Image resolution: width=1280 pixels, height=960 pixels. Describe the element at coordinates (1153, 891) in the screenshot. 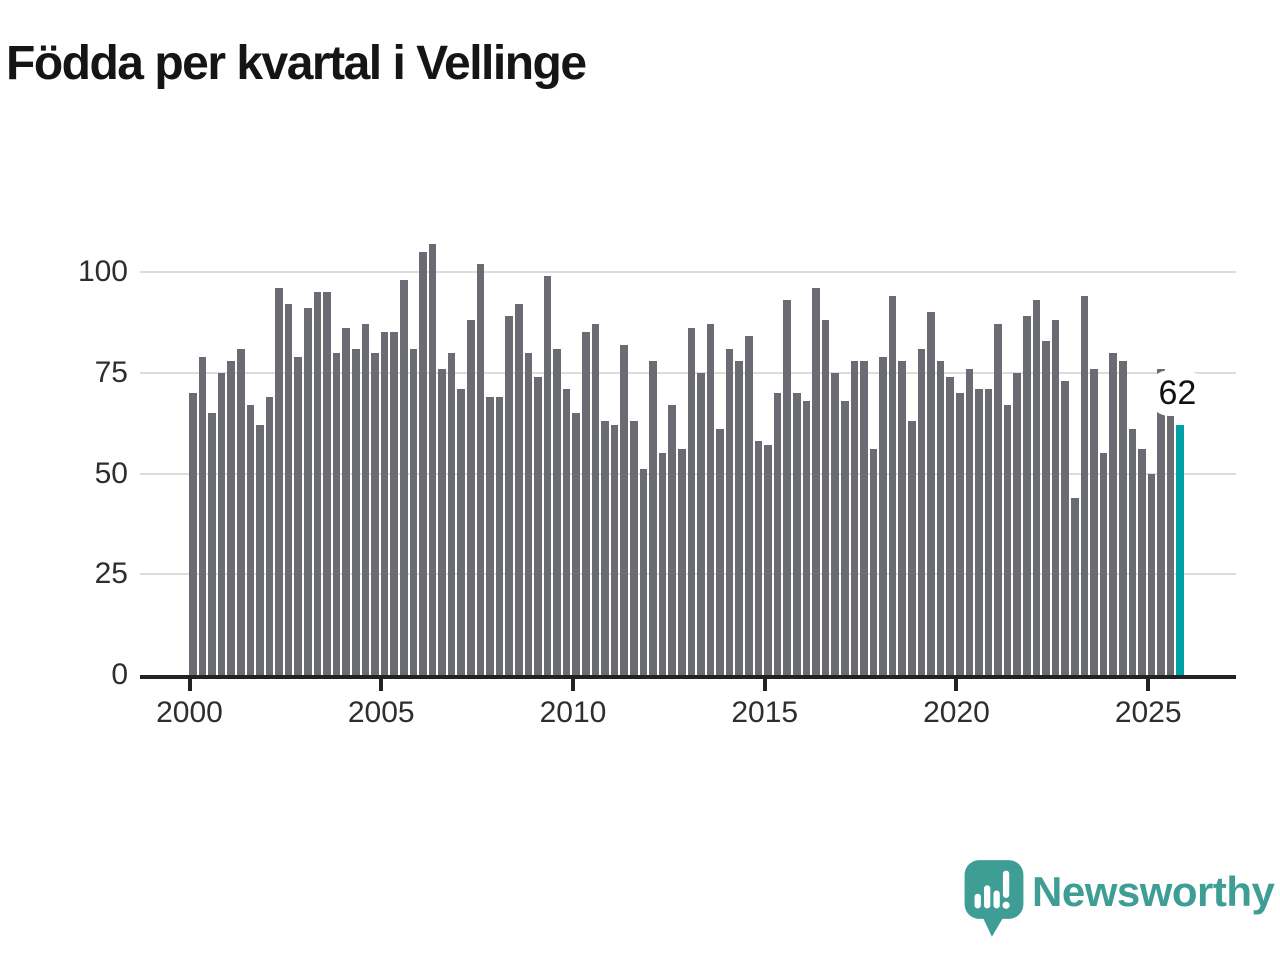

I see `newsworthy-logo-text: Newsworthy` at that location.